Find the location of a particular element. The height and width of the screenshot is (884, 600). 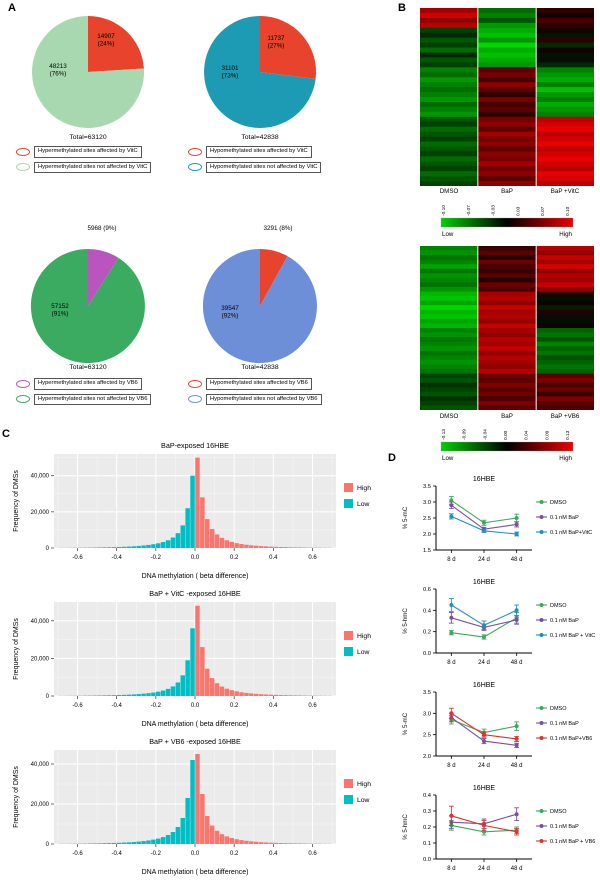

heatmap-column-labels: DMSO BaP BaP +VitC is located at coordinates (507, 191).